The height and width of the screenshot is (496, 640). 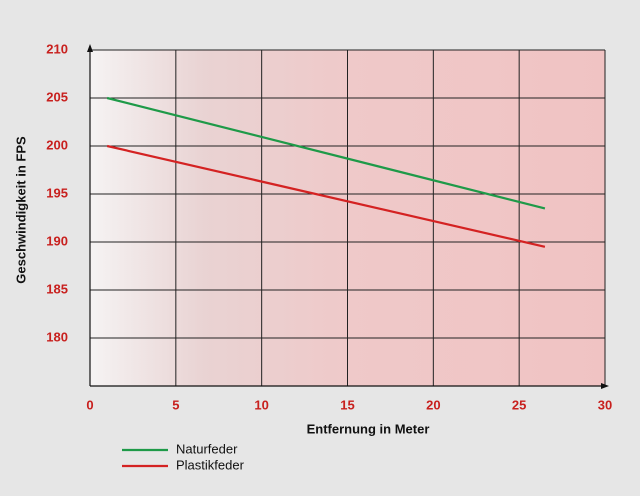 What do you see at coordinates (57, 336) in the screenshot?
I see `y-tick-label: 180` at bounding box center [57, 336].